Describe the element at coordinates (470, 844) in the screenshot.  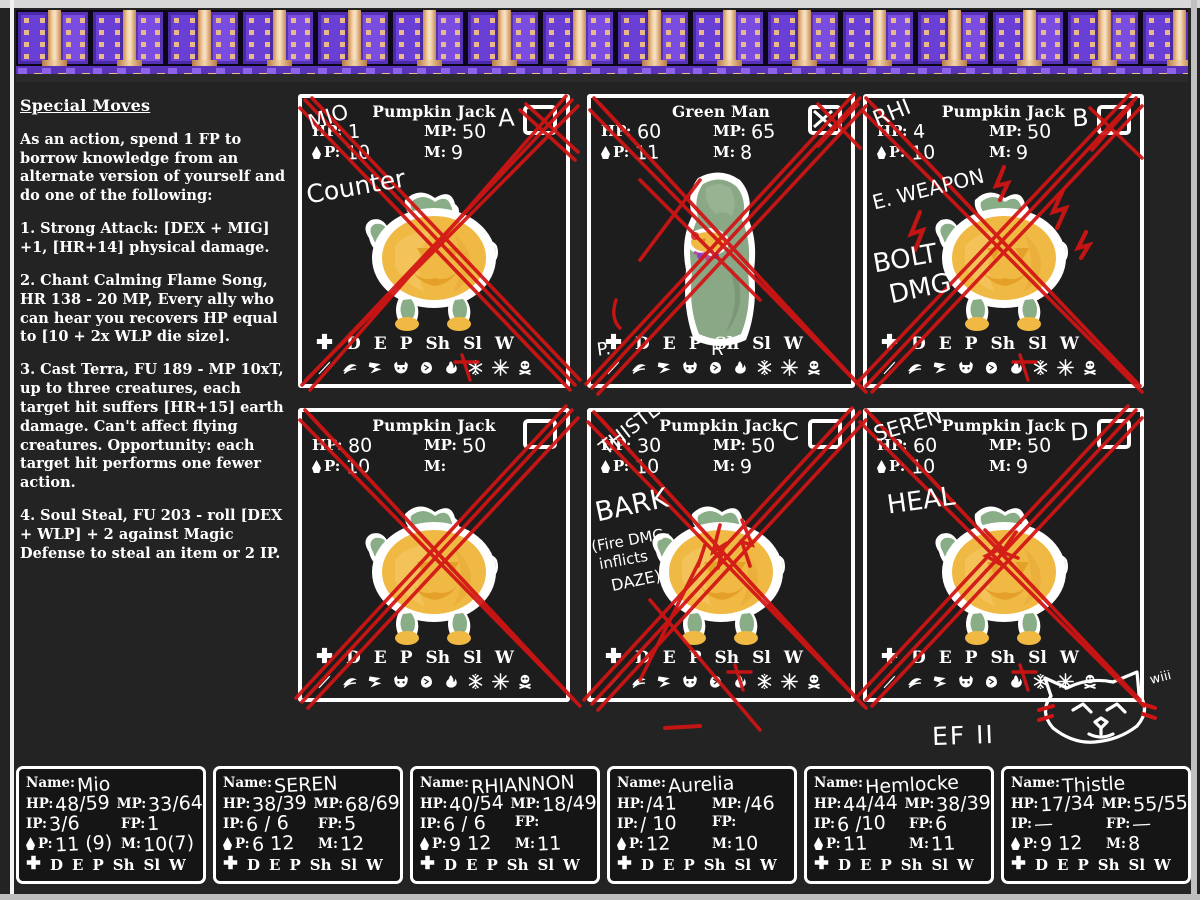
I see `party-p-value: 9 12` at that location.